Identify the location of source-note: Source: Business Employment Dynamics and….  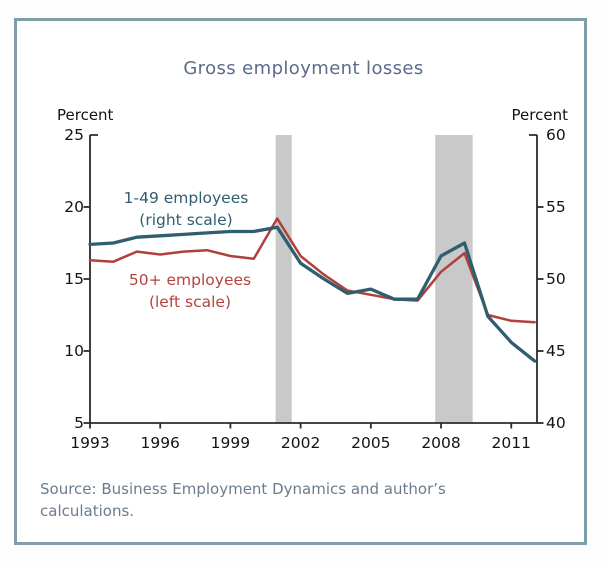
(302, 500).